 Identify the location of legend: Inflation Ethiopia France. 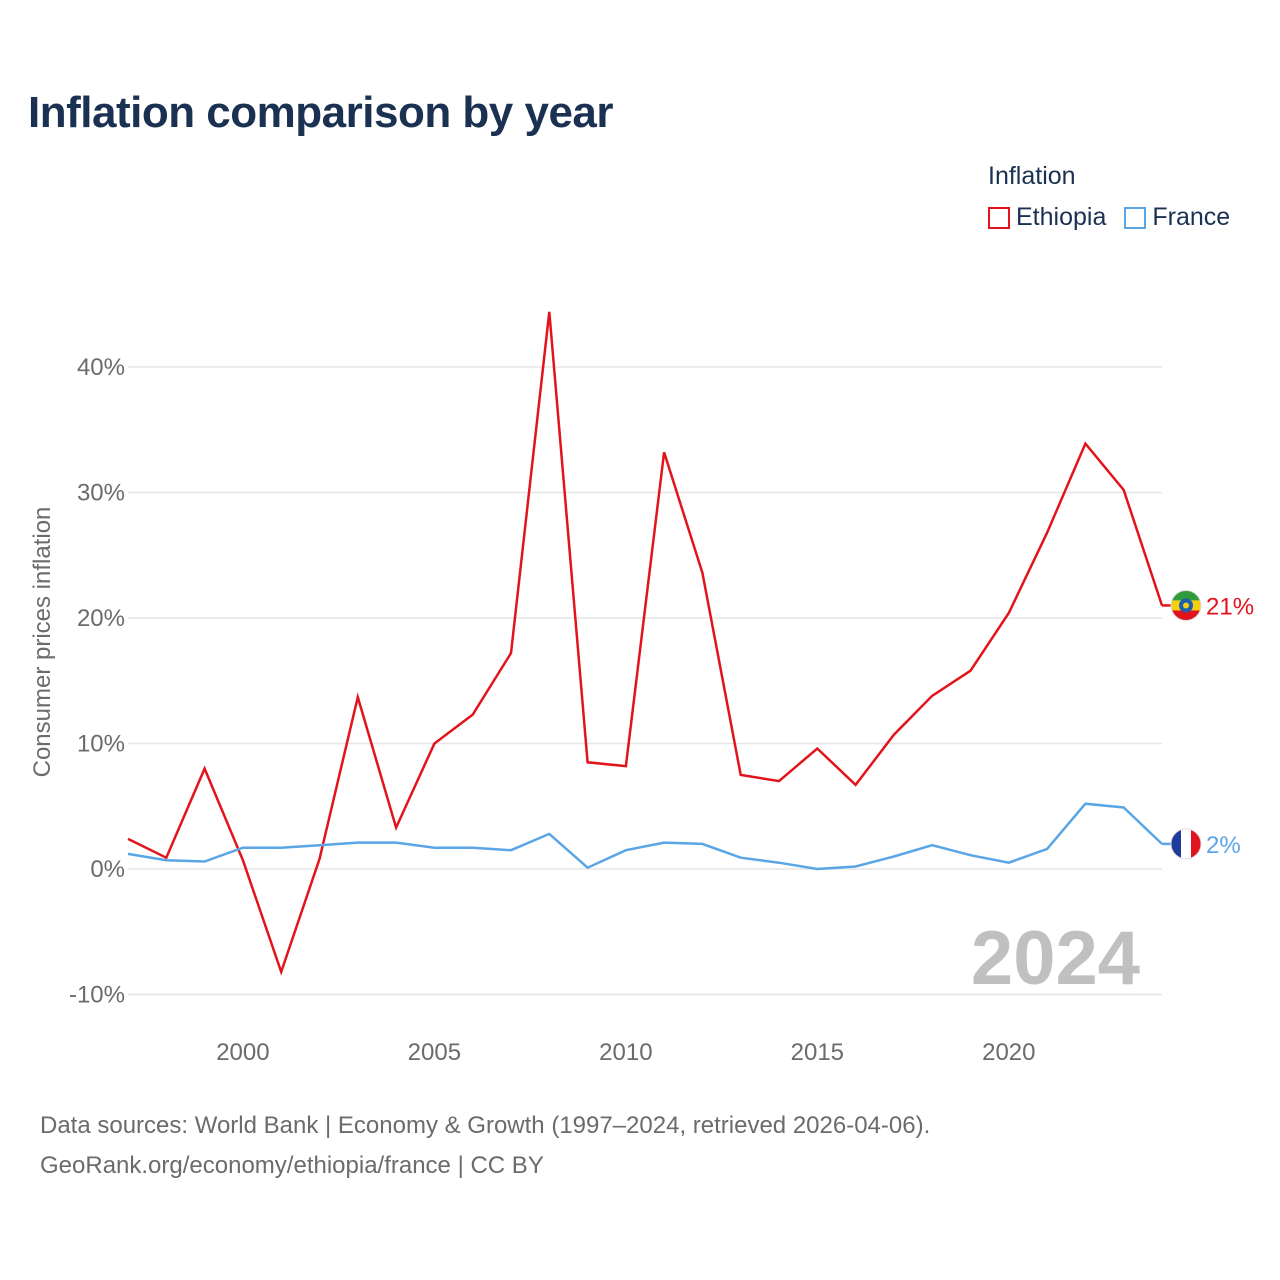
(1109, 197).